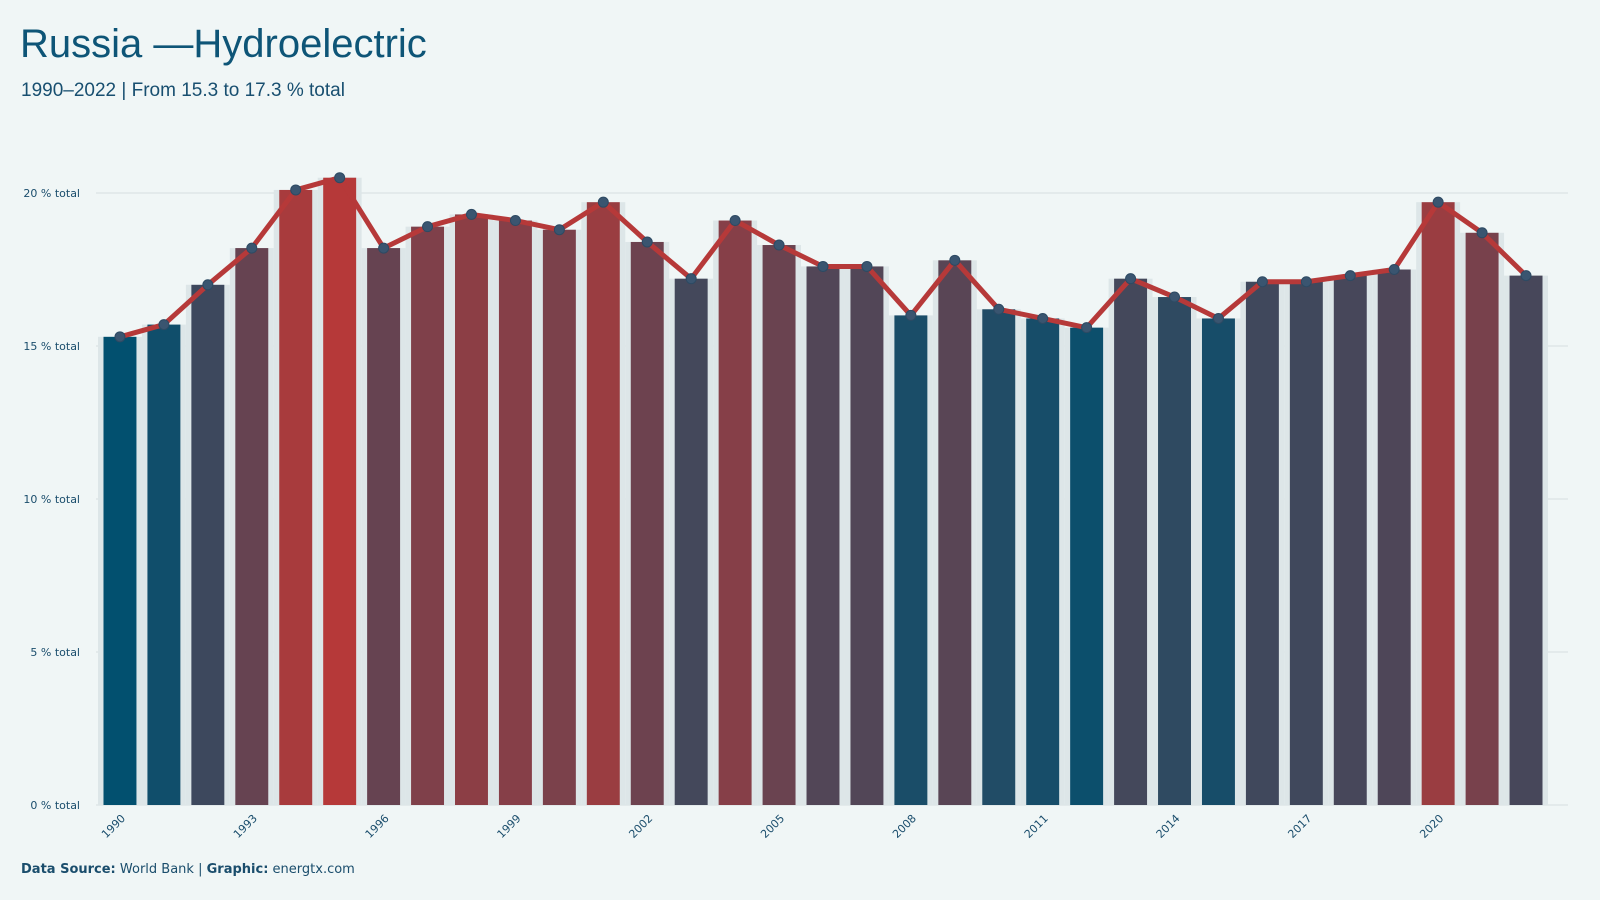  Describe the element at coordinates (245, 826) in the screenshot. I see `x-tick-label: 1993` at that location.